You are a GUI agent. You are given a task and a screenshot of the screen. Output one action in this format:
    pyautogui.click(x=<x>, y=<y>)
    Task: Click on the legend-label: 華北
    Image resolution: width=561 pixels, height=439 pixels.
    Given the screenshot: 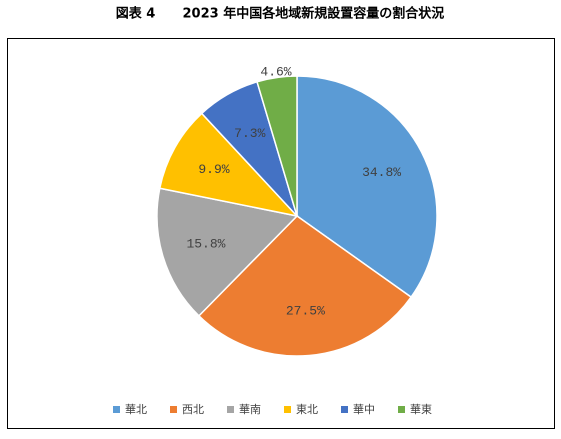 What is the action you would take?
    pyautogui.click(x=136, y=409)
    